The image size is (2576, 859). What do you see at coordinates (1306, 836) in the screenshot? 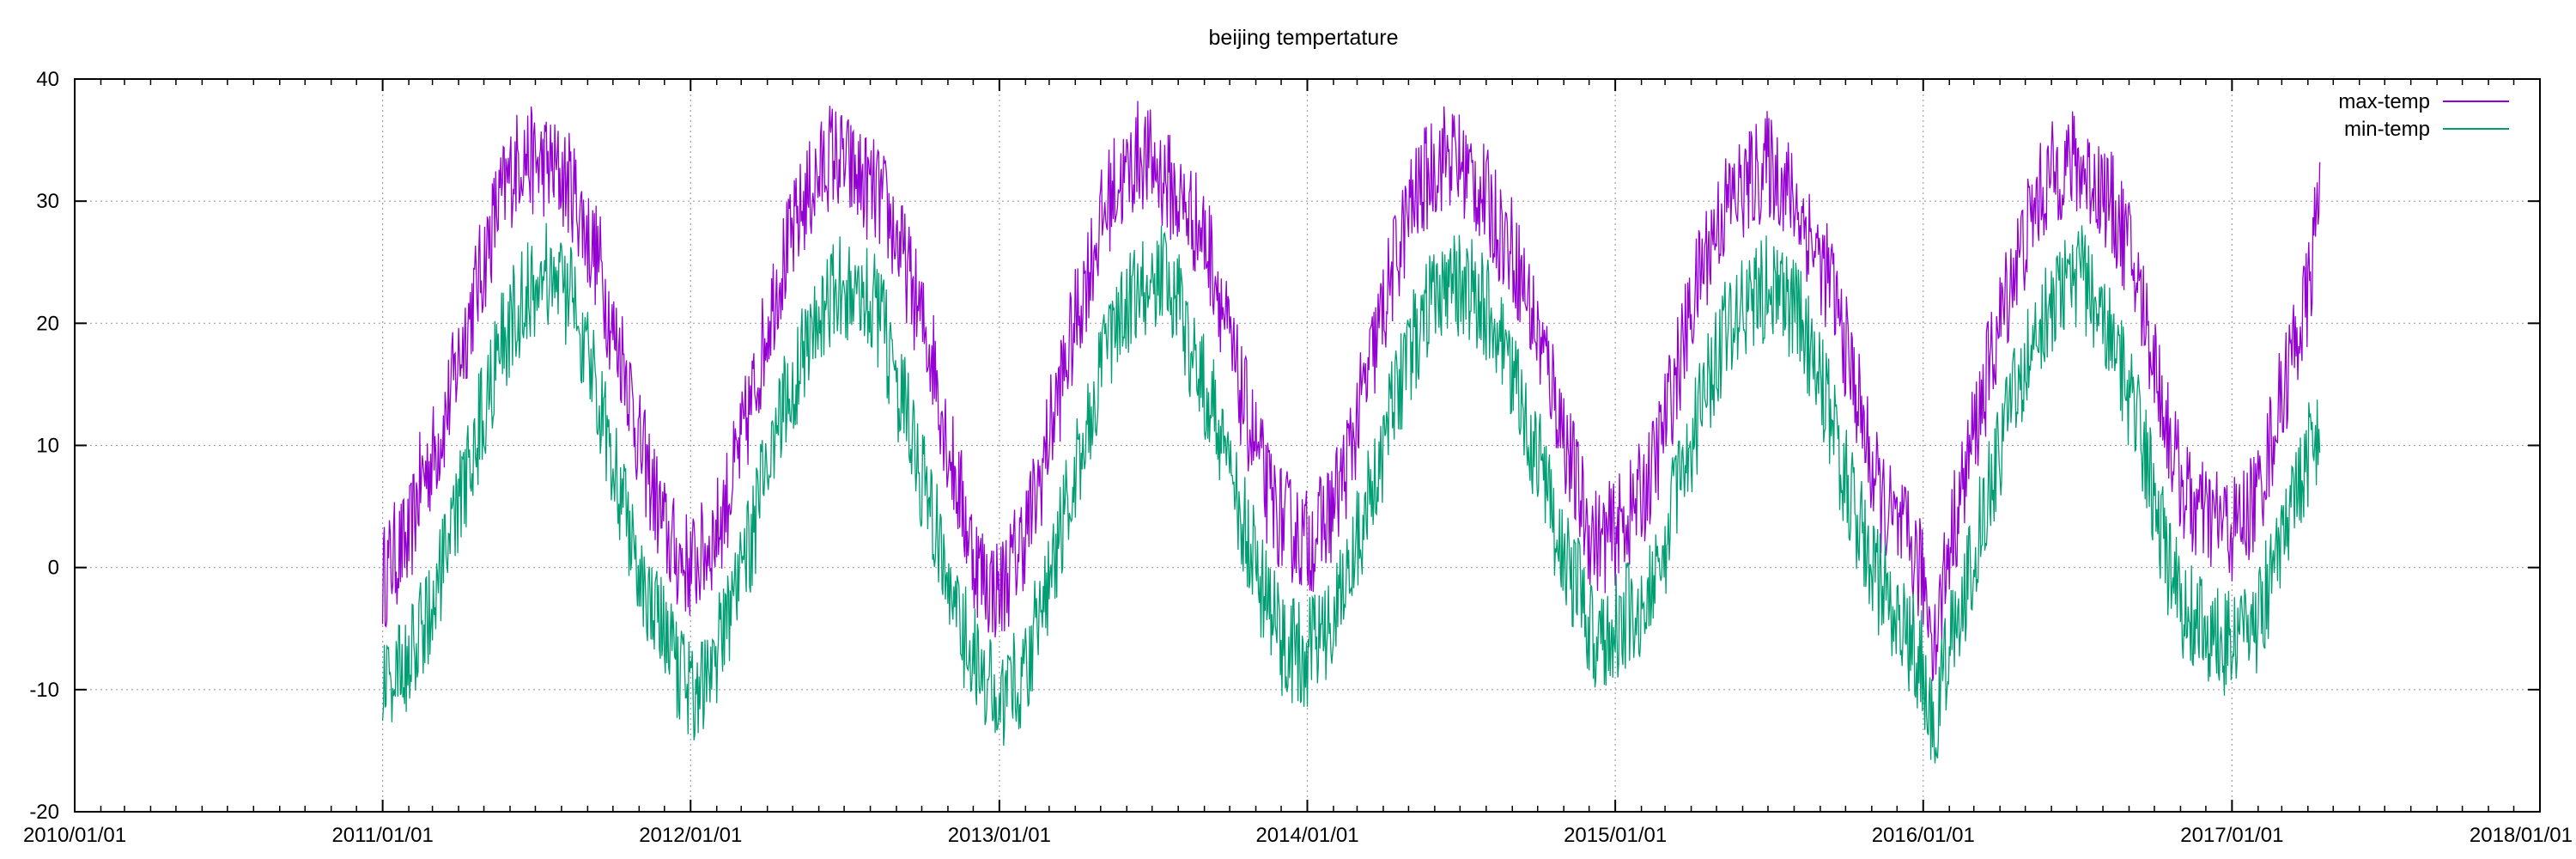
I see `x-tick-label: 2014/01/01` at bounding box center [1306, 836].